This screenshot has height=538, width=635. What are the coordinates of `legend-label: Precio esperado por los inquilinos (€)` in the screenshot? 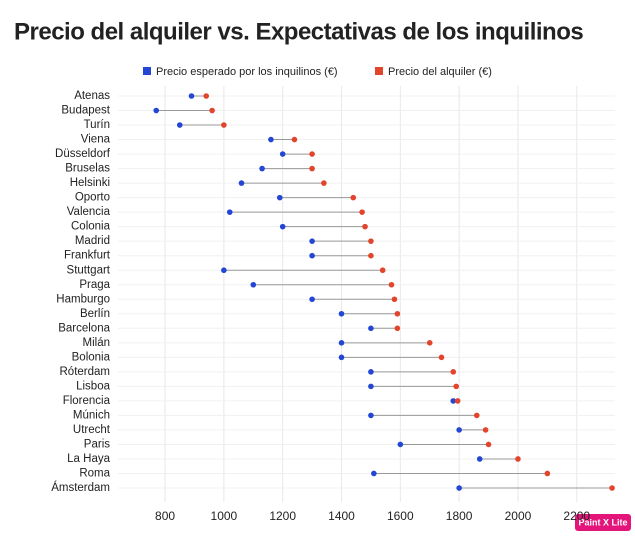 It's located at (247, 72).